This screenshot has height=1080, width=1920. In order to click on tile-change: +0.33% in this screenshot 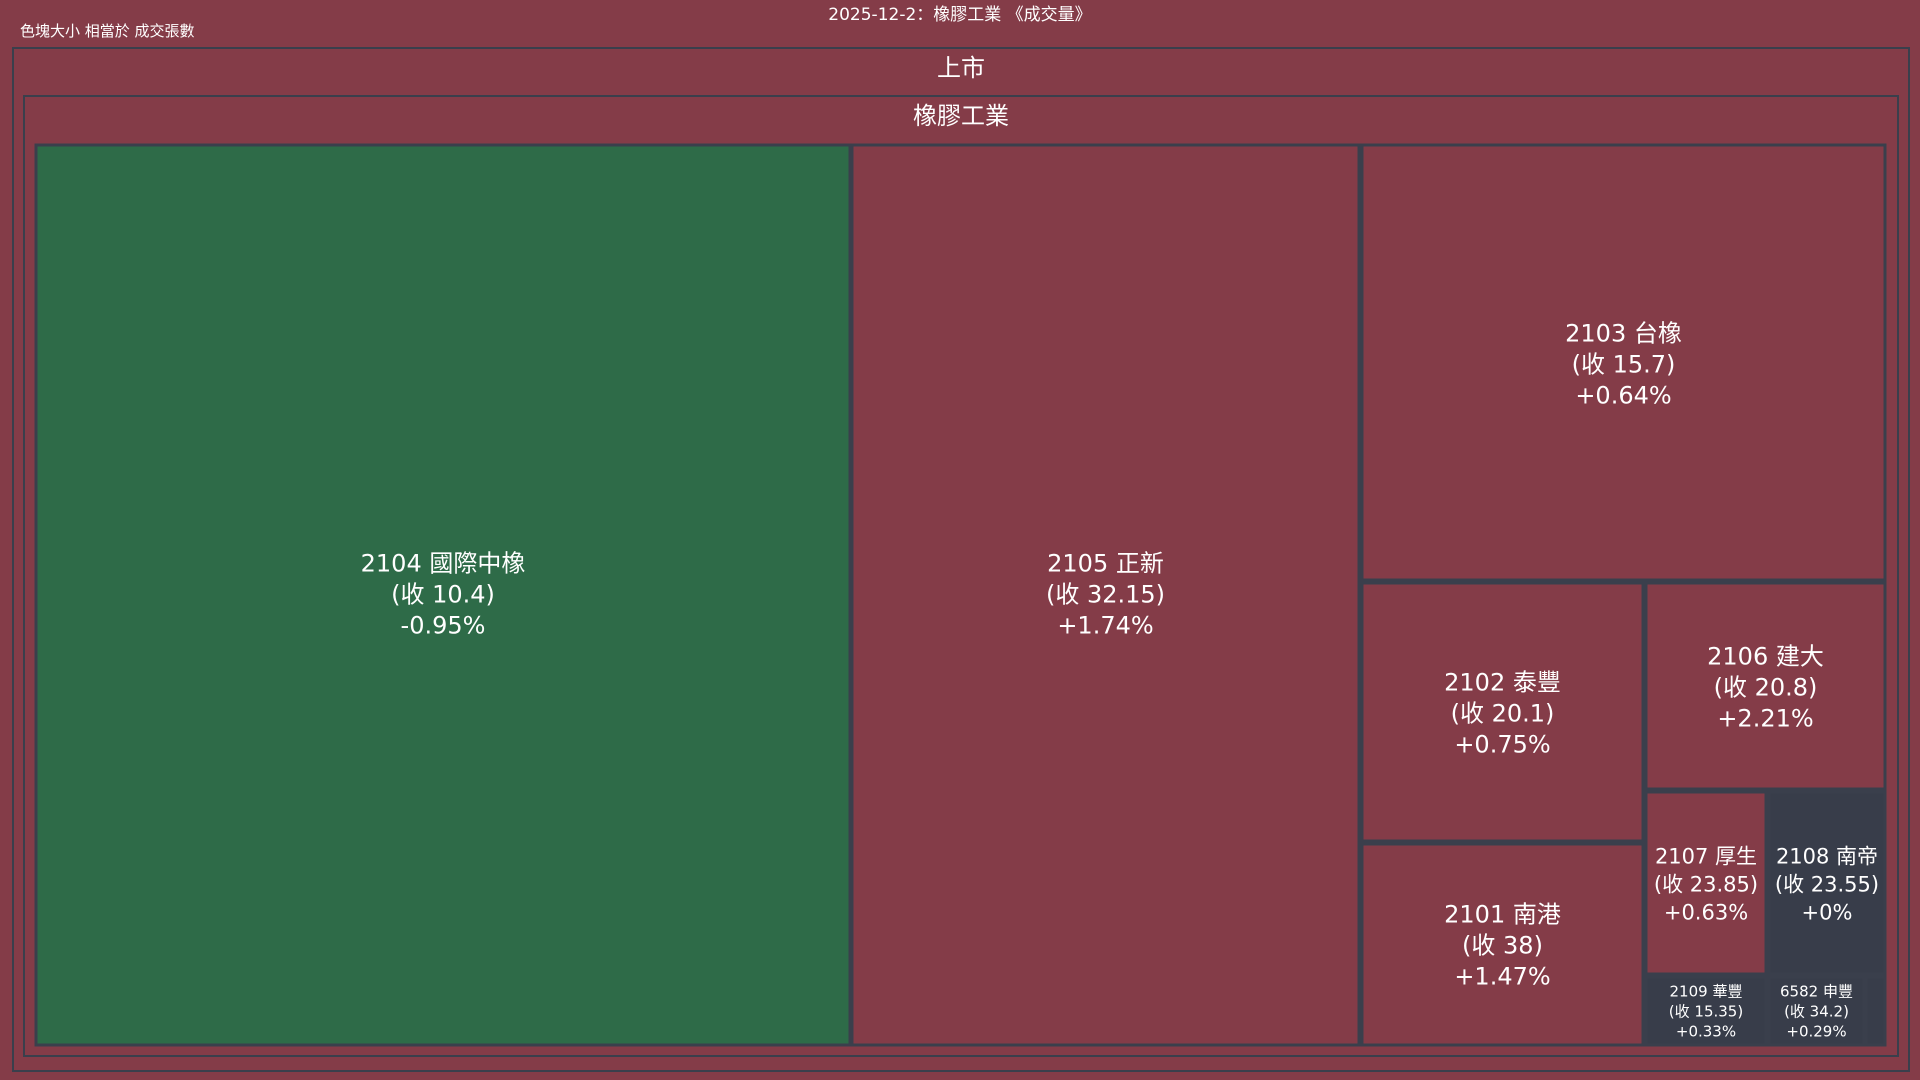, I will do `click(1706, 1031)`.